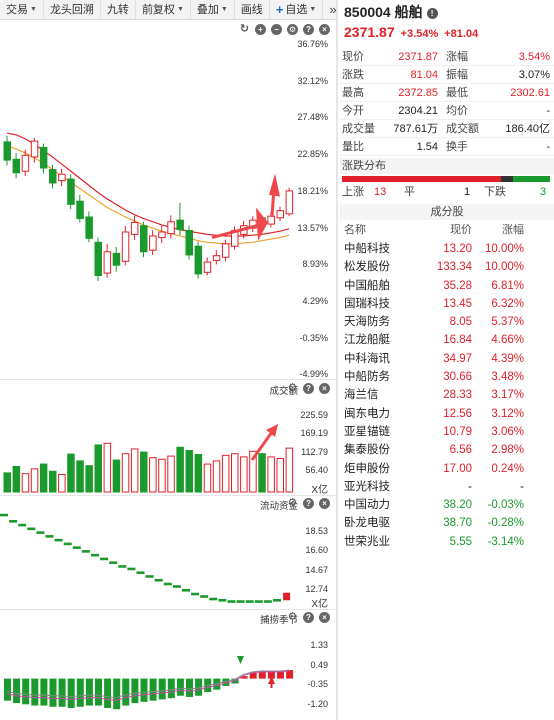 The height and width of the screenshot is (720, 554). What do you see at coordinates (313, 9) in the screenshot?
I see `chevron-down-icon: ▼` at bounding box center [313, 9].